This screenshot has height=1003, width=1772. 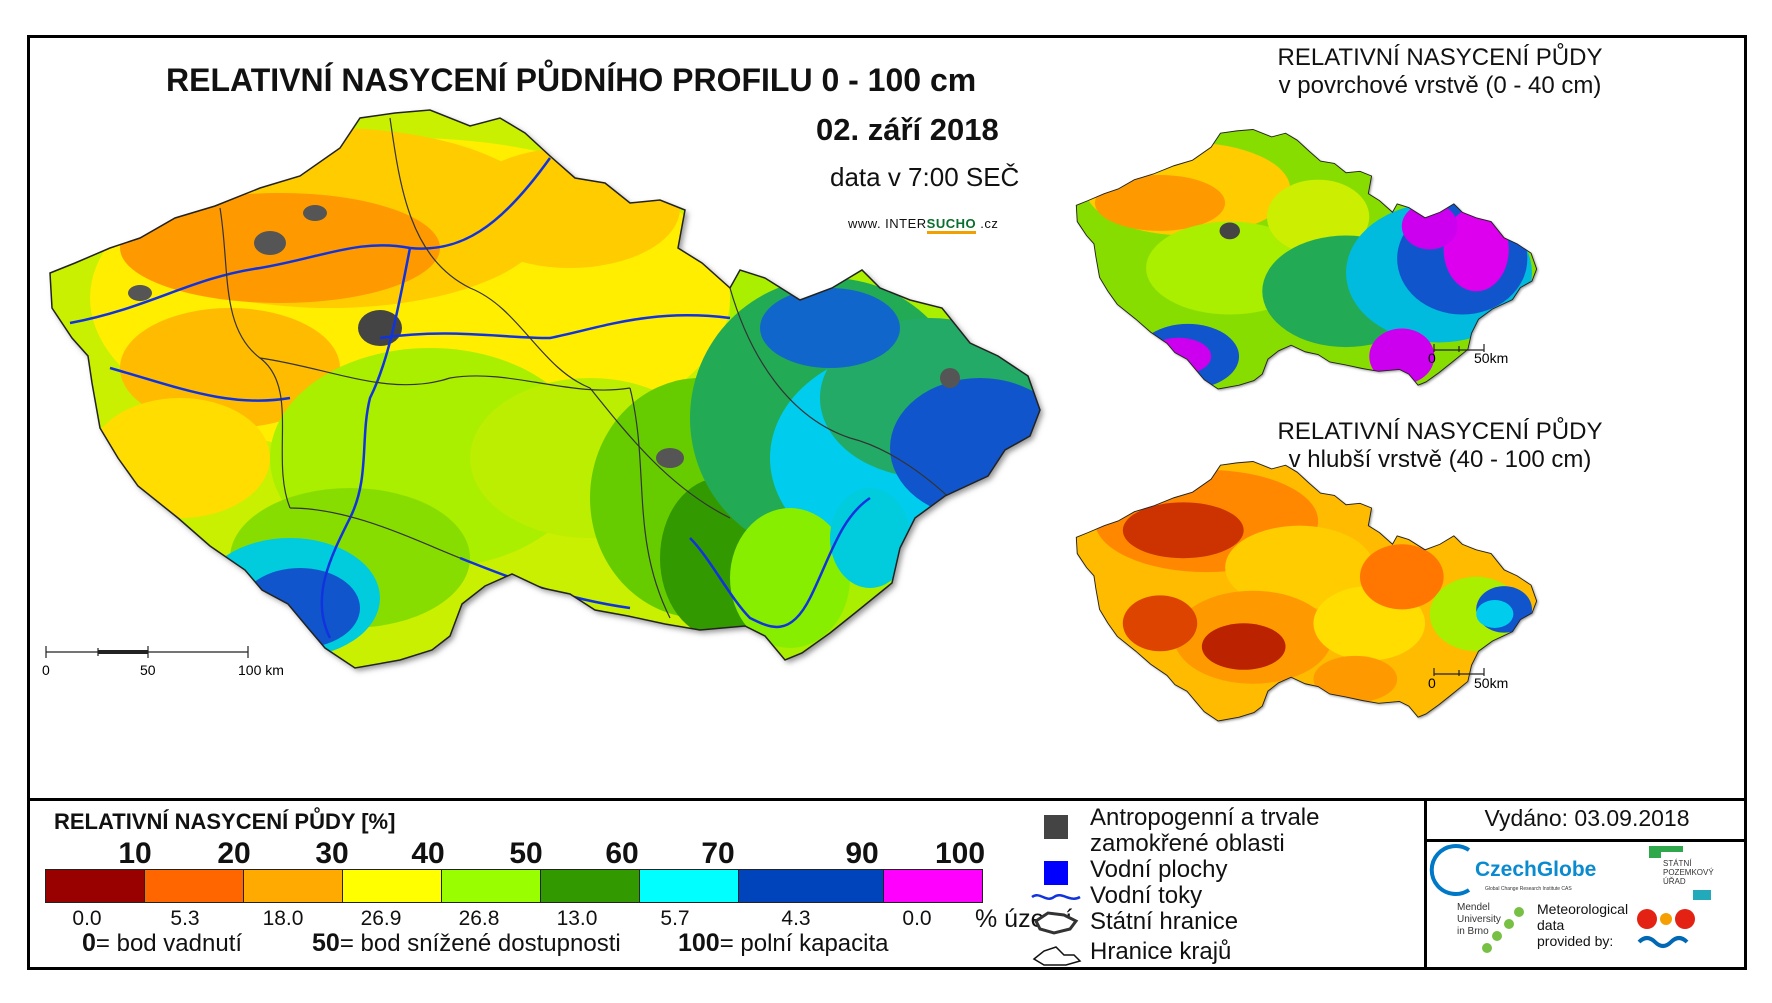 What do you see at coordinates (1306, 259) in the screenshot?
I see `inset-surface-map` at bounding box center [1306, 259].